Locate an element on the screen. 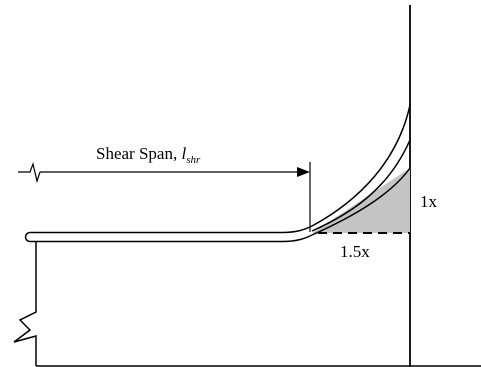 The height and width of the screenshot is (367, 481). shear-span-symbol: l is located at coordinates (184, 153).